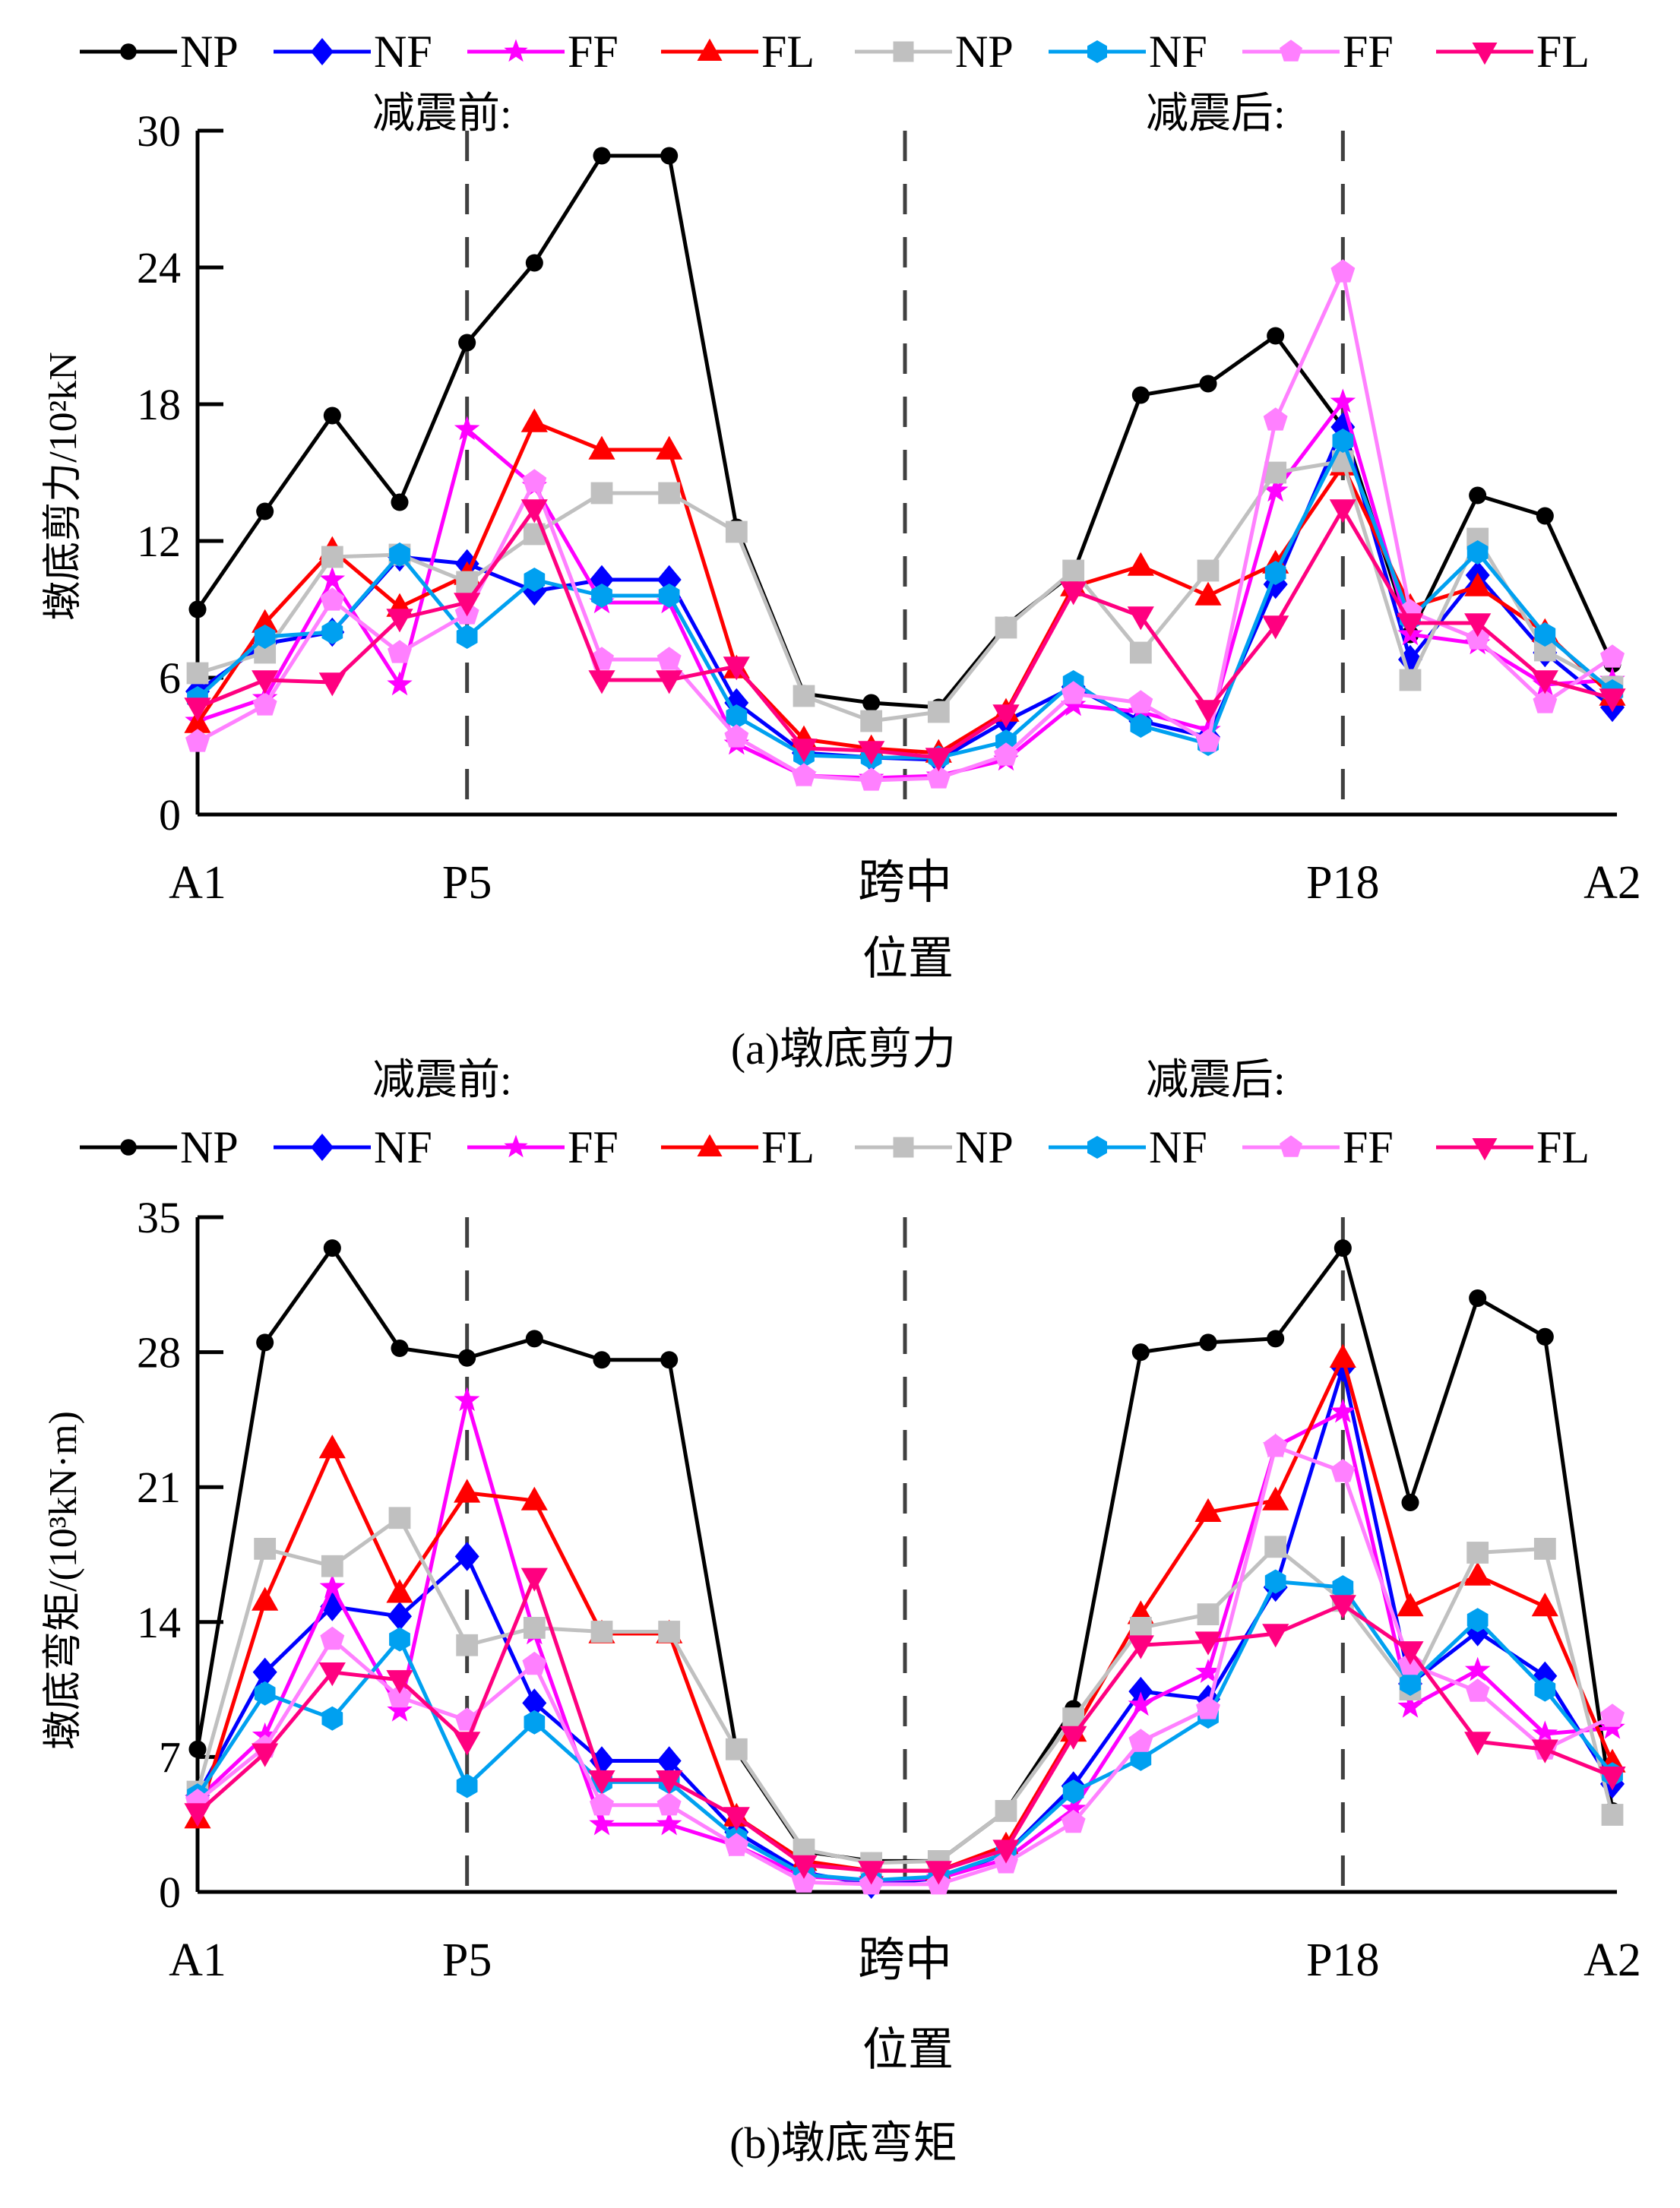  I want to click on legend-item-ff-after: FF, so click(1318, 52).